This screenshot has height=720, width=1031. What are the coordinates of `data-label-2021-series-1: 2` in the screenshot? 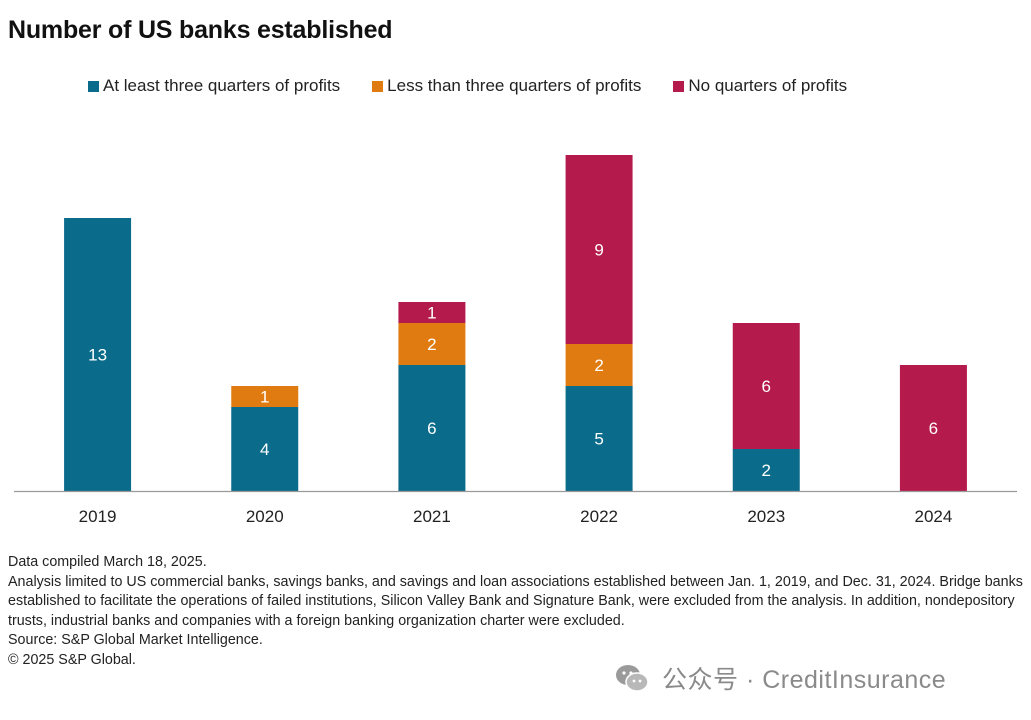 It's located at (431, 344).